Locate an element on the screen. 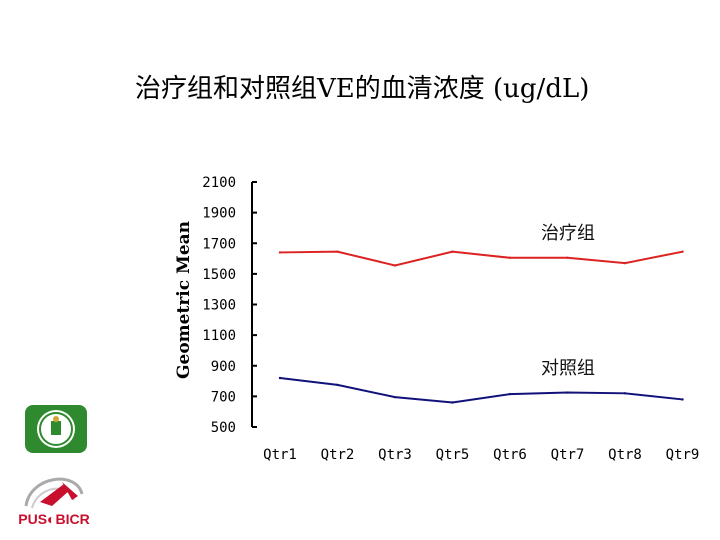 The height and width of the screenshot is (540, 720). y-tick-label: 1500 is located at coordinates (219, 275).